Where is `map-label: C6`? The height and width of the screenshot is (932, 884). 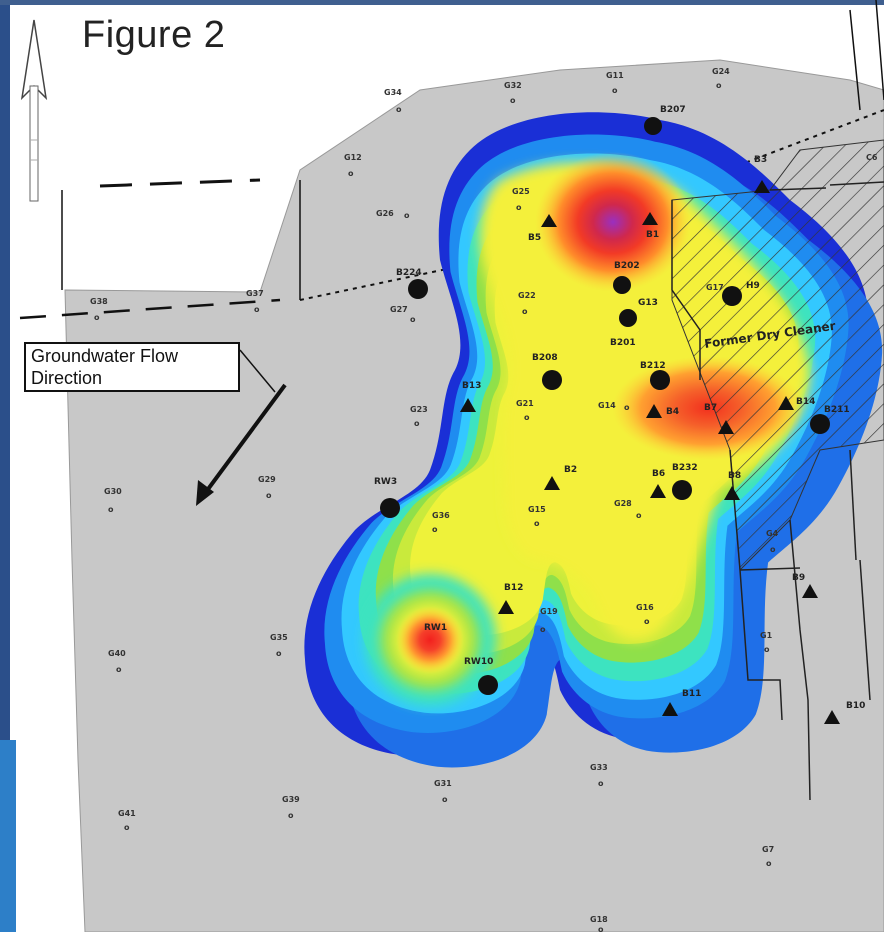
map-label: C6 is located at coordinates (872, 157).